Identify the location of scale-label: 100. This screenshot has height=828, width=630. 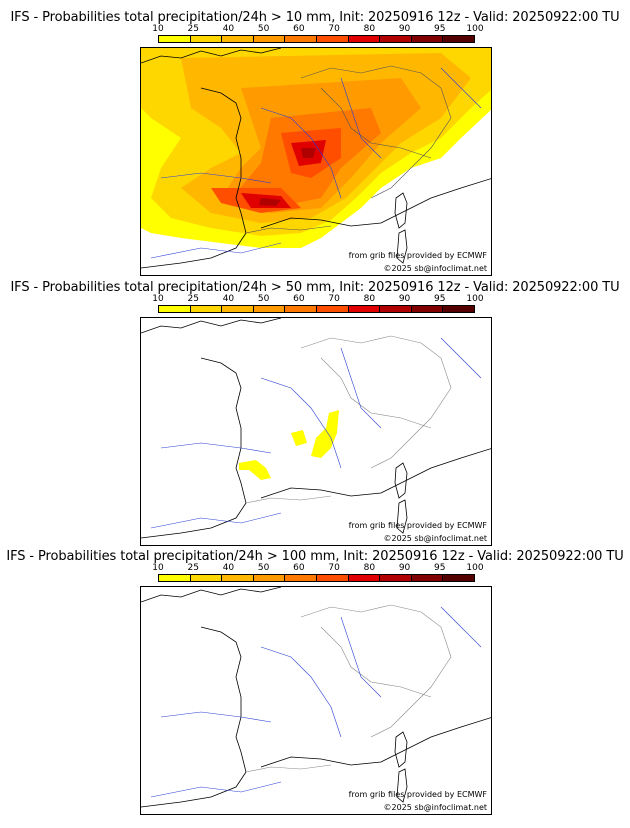
(475, 29).